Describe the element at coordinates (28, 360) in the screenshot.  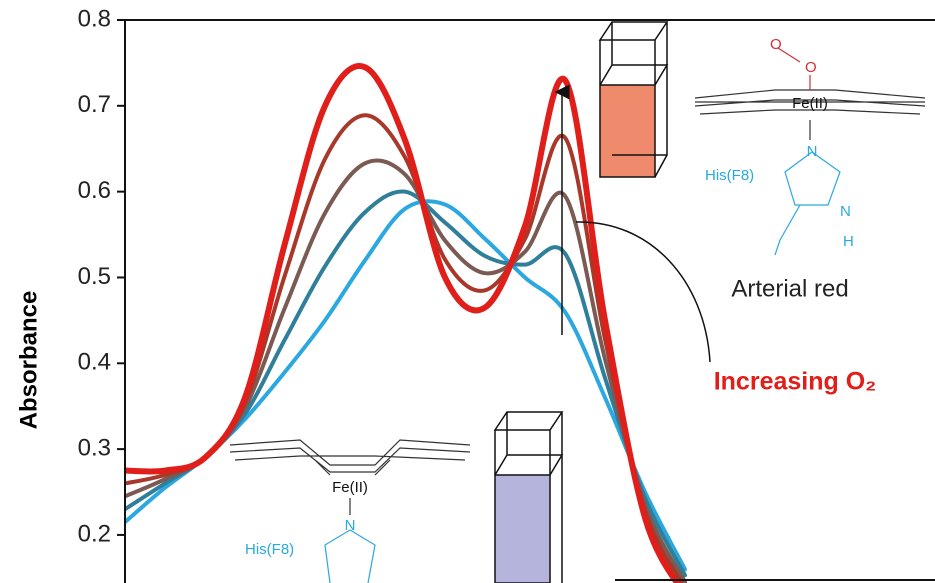
I see `y-axis-label: Absorbance` at that location.